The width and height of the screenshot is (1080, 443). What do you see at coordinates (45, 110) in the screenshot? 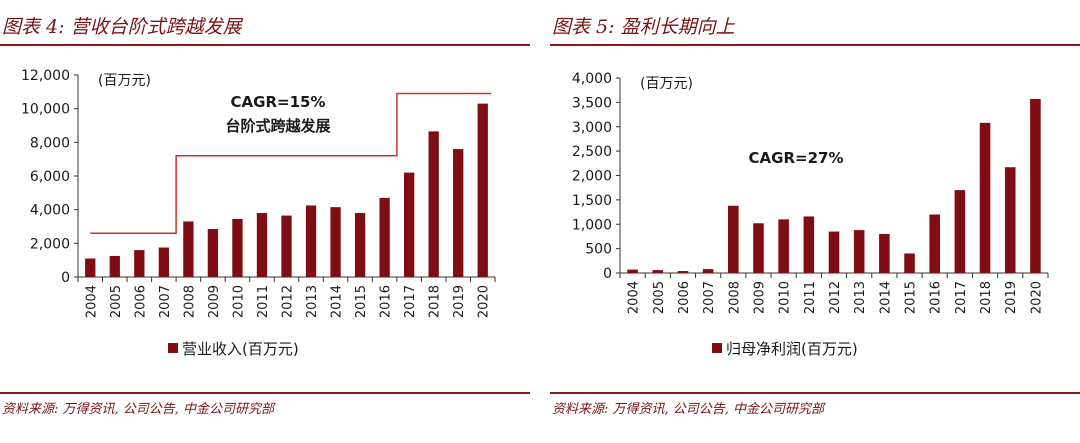
I see `y-tick-label: 10,000` at bounding box center [45, 110].